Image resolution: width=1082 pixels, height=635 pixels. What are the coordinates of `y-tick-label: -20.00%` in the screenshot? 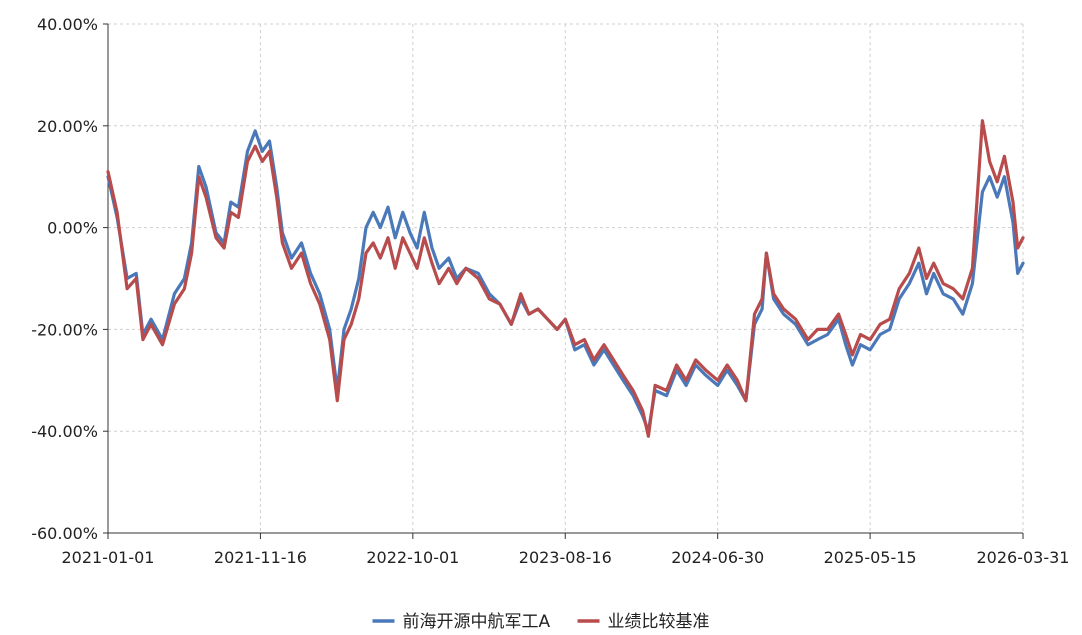 It's located at (64, 329).